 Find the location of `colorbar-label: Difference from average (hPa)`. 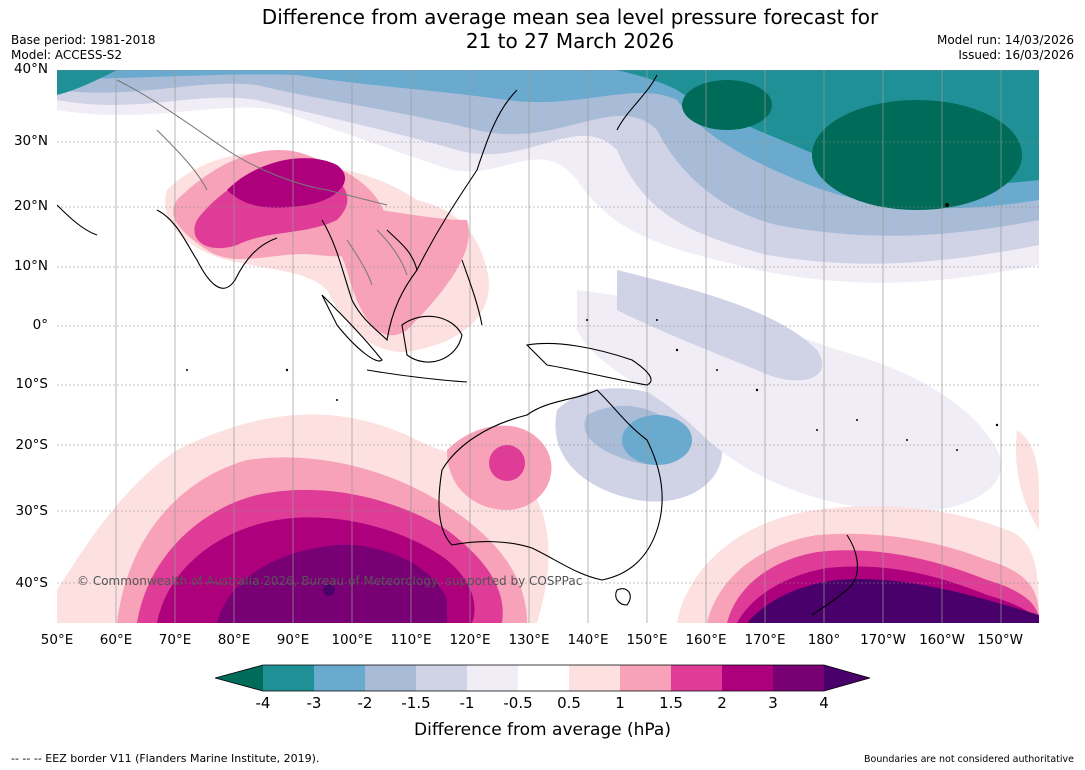

colorbar-label: Difference from average (hPa) is located at coordinates (542, 730).